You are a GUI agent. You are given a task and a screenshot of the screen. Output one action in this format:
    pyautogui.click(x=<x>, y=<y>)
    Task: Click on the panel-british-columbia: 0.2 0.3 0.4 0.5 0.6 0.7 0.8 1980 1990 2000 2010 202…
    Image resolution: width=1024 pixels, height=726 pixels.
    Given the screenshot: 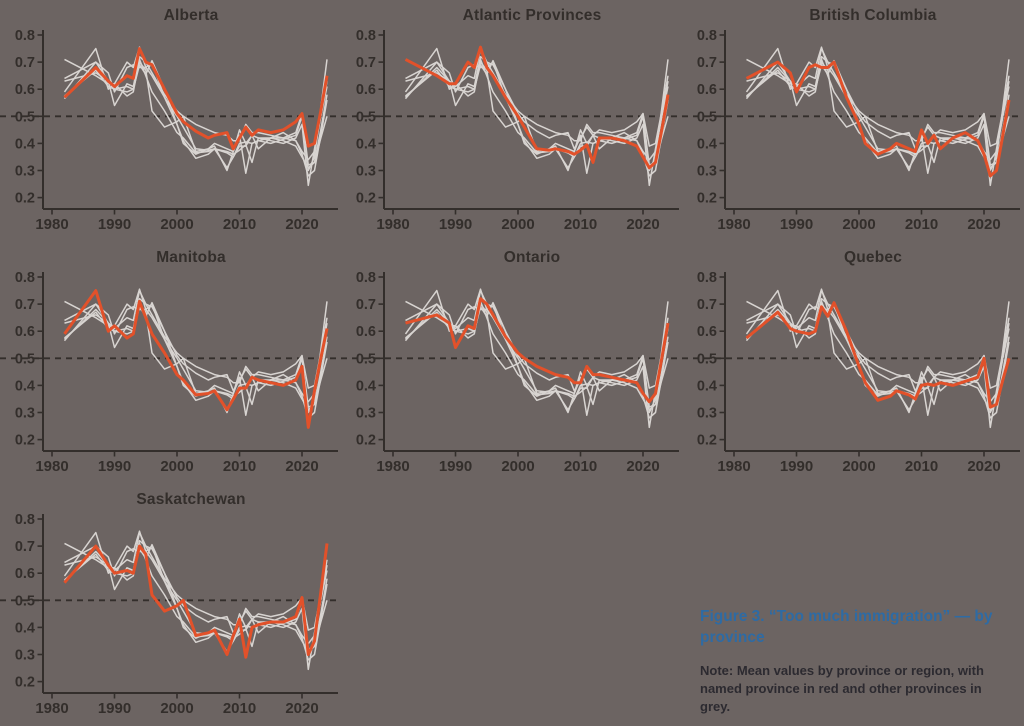 What is the action you would take?
    pyautogui.click(x=852, y=121)
    